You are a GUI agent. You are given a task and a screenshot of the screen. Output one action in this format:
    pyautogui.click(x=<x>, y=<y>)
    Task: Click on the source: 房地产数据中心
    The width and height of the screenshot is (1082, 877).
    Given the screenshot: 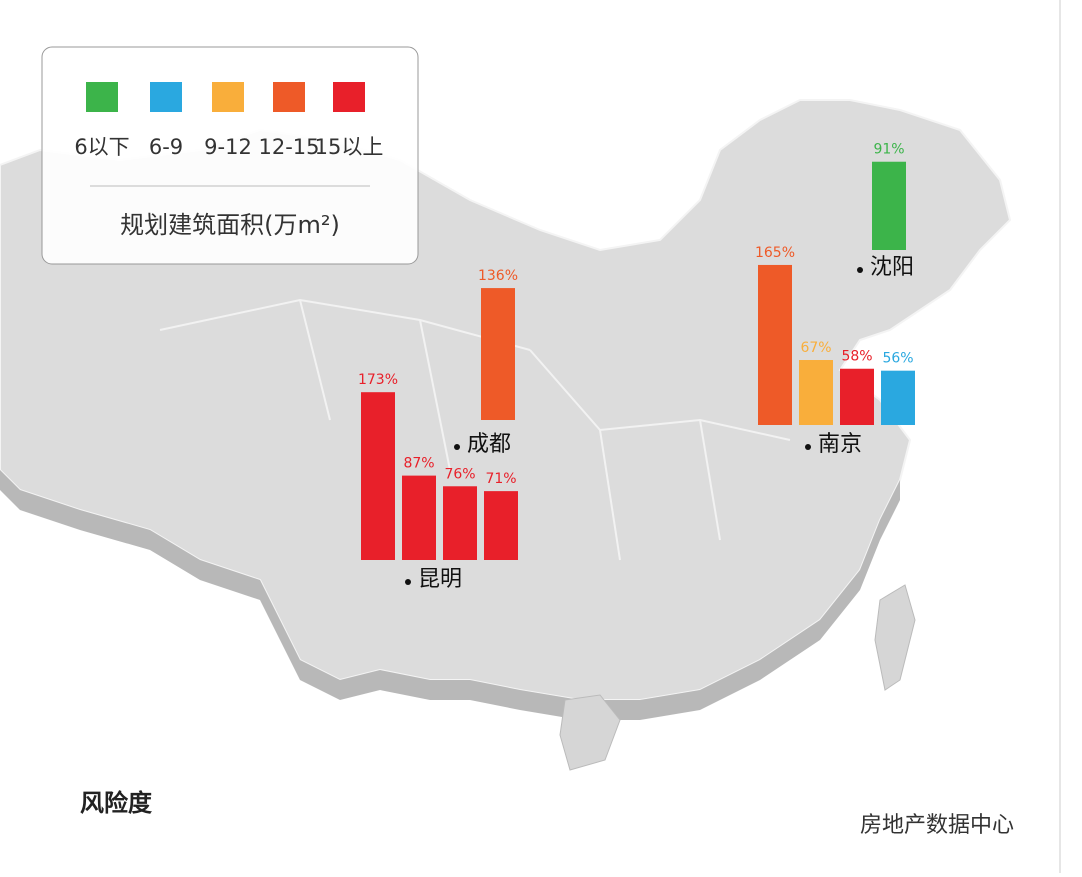 What is the action you would take?
    pyautogui.click(x=937, y=825)
    